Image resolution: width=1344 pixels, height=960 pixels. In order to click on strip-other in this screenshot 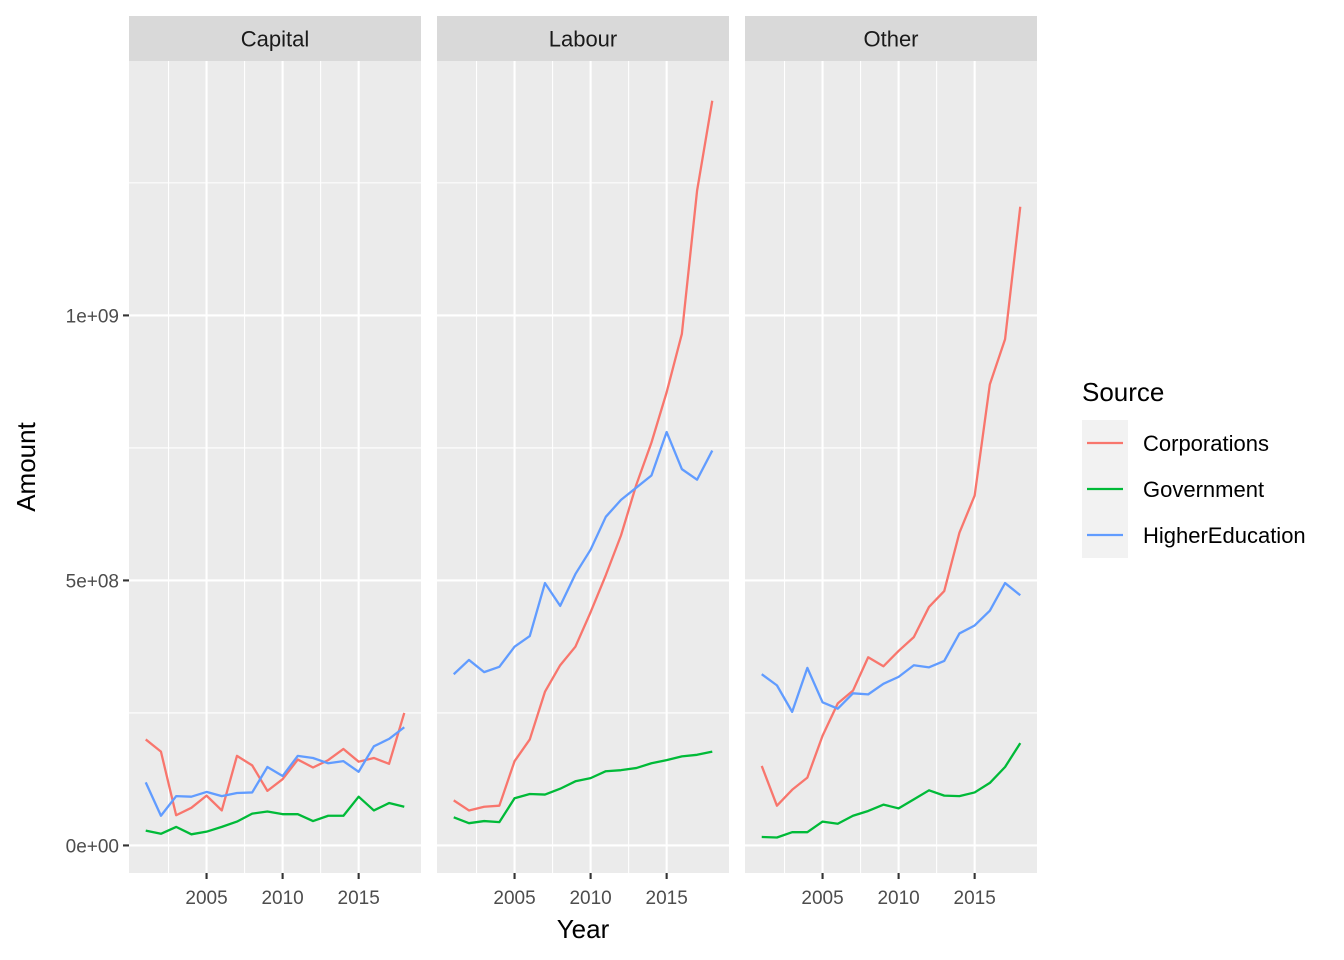, I will do `click(891, 38)`.